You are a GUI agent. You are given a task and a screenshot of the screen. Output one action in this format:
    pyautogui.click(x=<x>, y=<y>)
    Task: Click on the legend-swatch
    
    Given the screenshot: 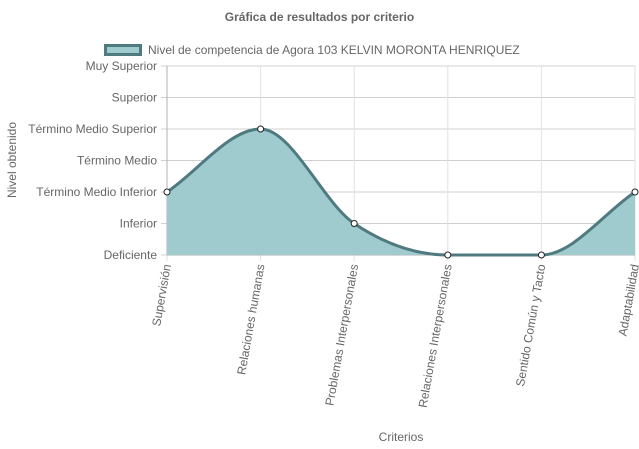 What is the action you would take?
    pyautogui.click(x=123, y=50)
    